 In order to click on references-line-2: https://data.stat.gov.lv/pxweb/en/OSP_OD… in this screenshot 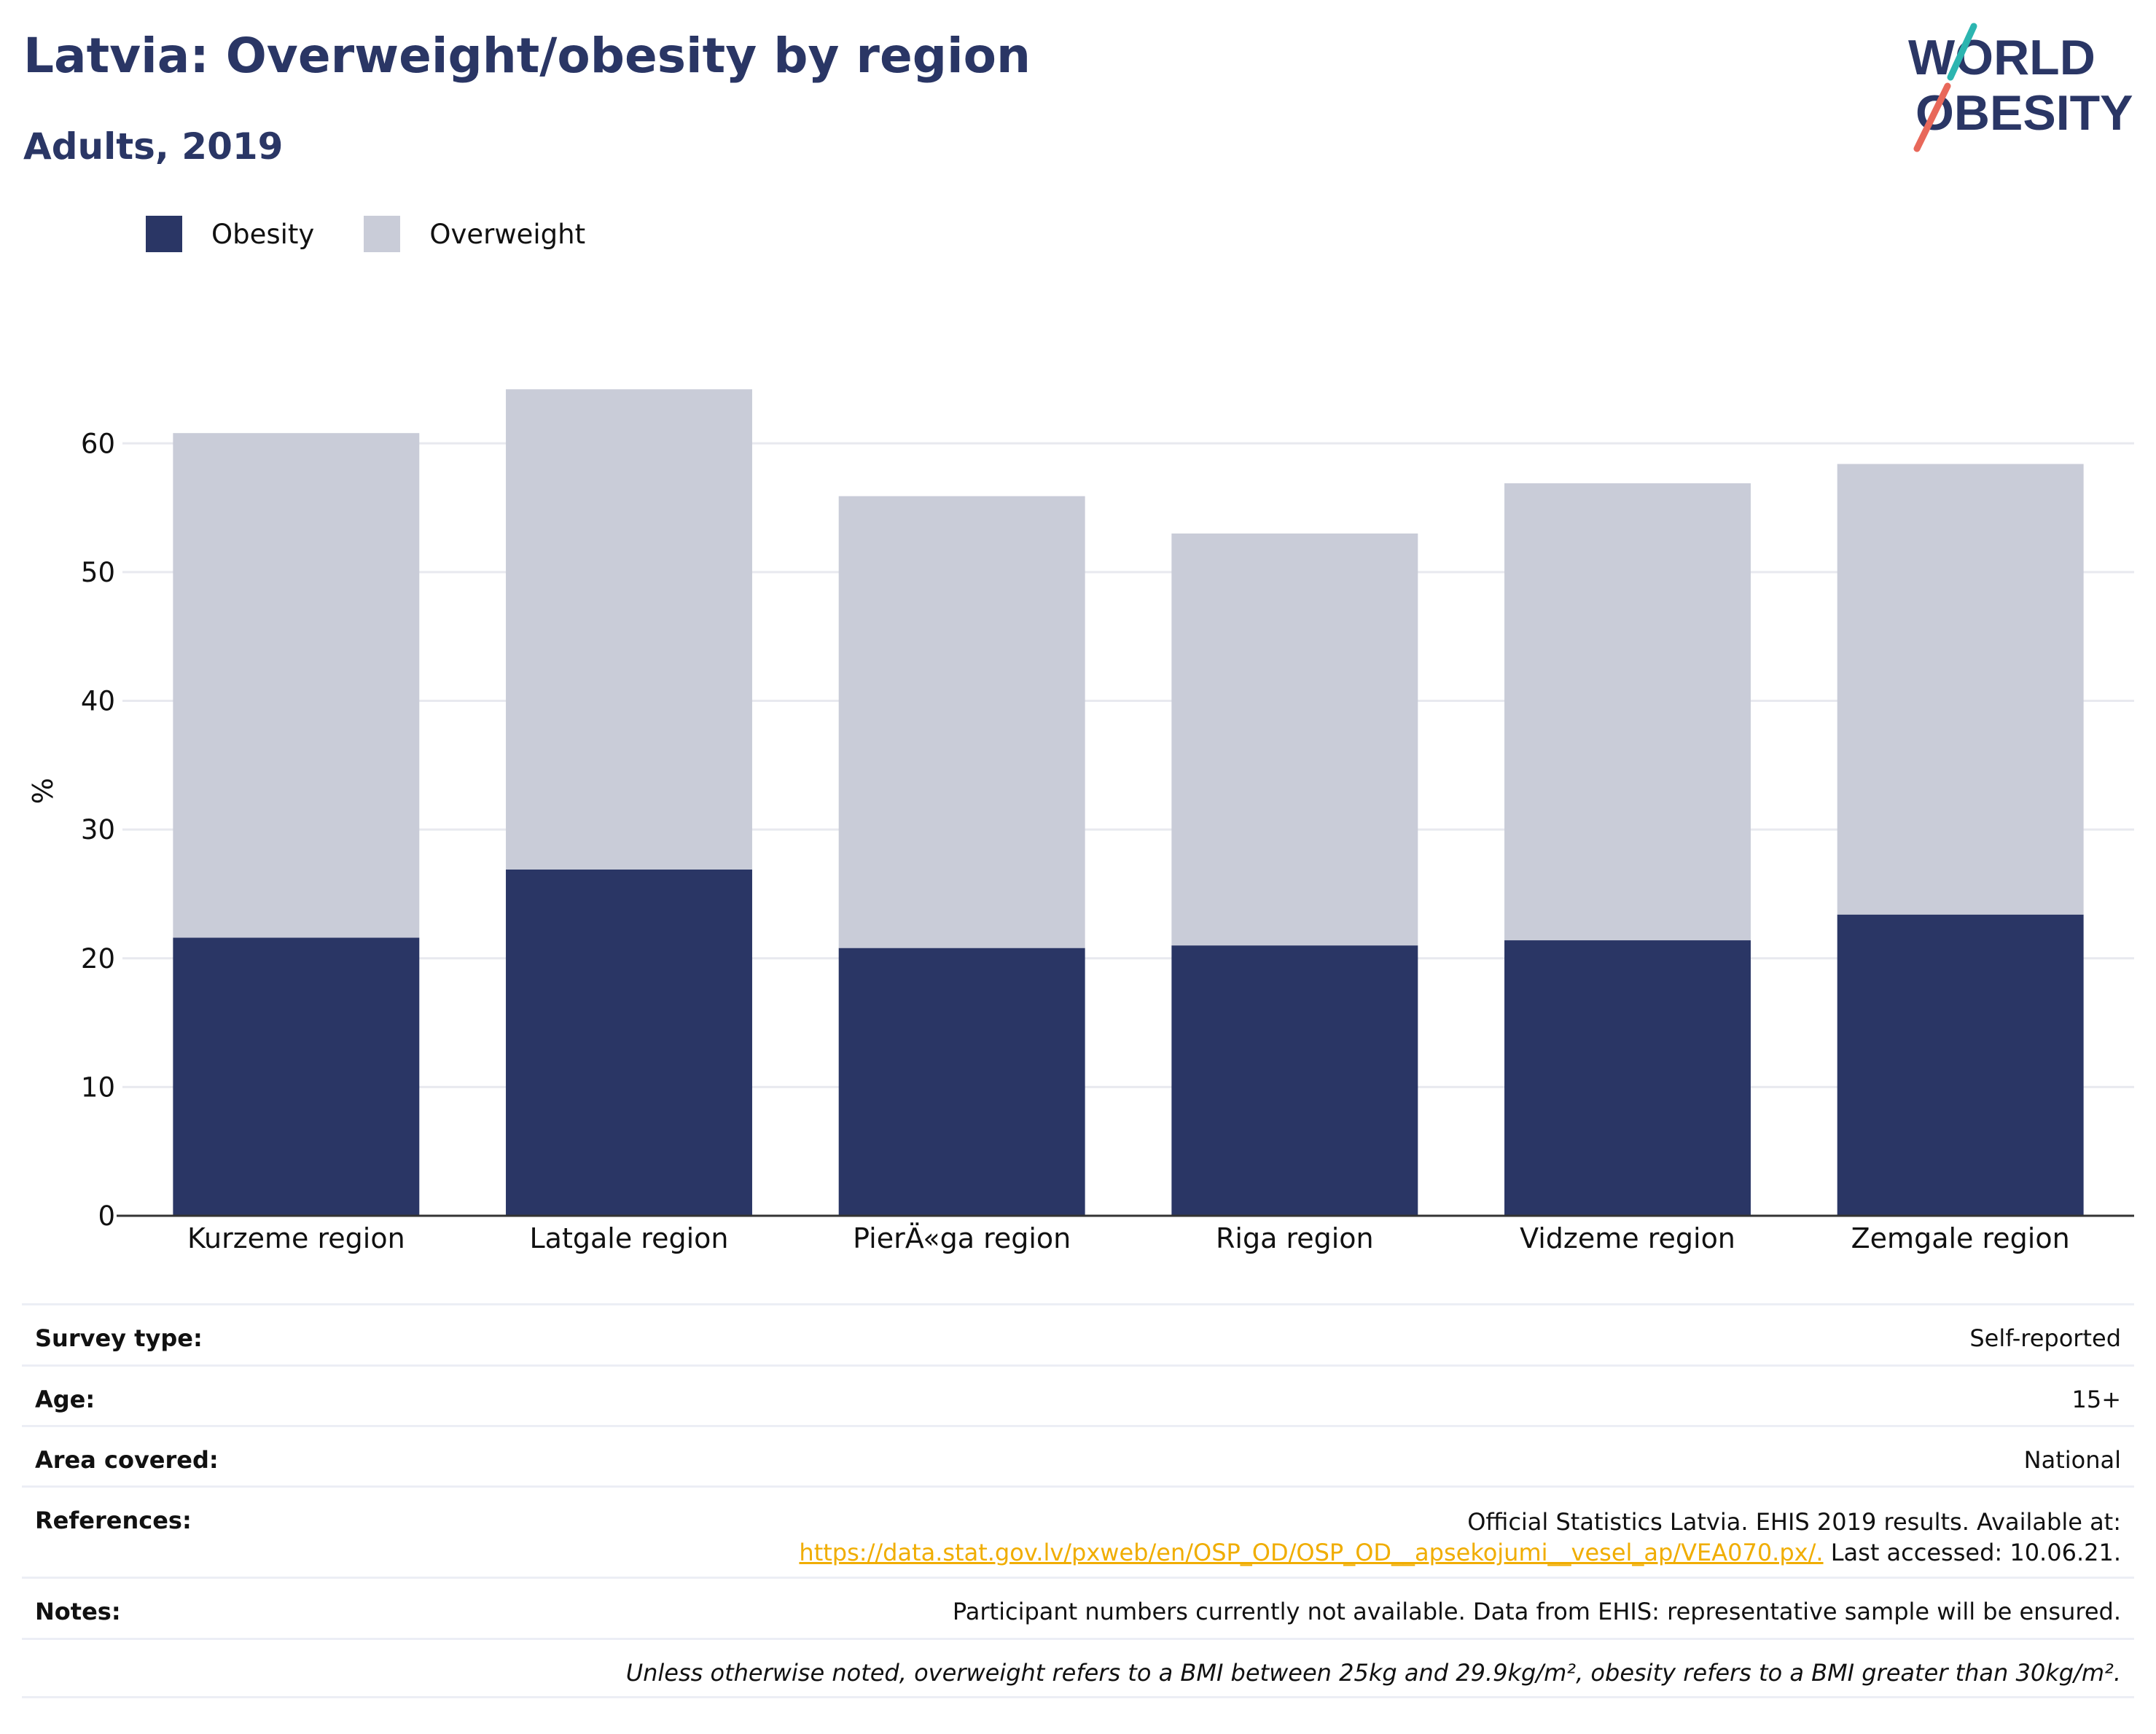, I will do `click(1460, 1552)`.